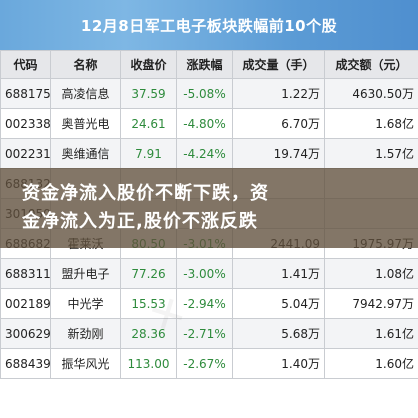 Image resolution: width=418 pixels, height=418 pixels. Describe the element at coordinates (85, 93) in the screenshot. I see `cell-name: 高凌信息` at that location.